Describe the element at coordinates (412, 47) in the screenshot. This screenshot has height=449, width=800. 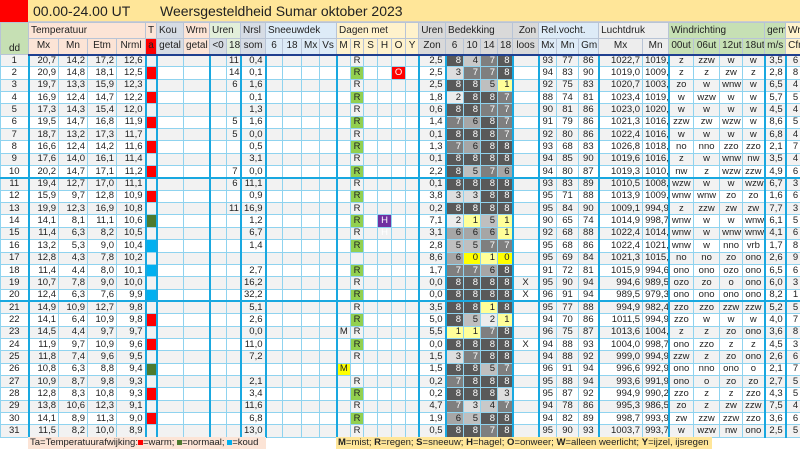
I see `col-y: Y` at that location.